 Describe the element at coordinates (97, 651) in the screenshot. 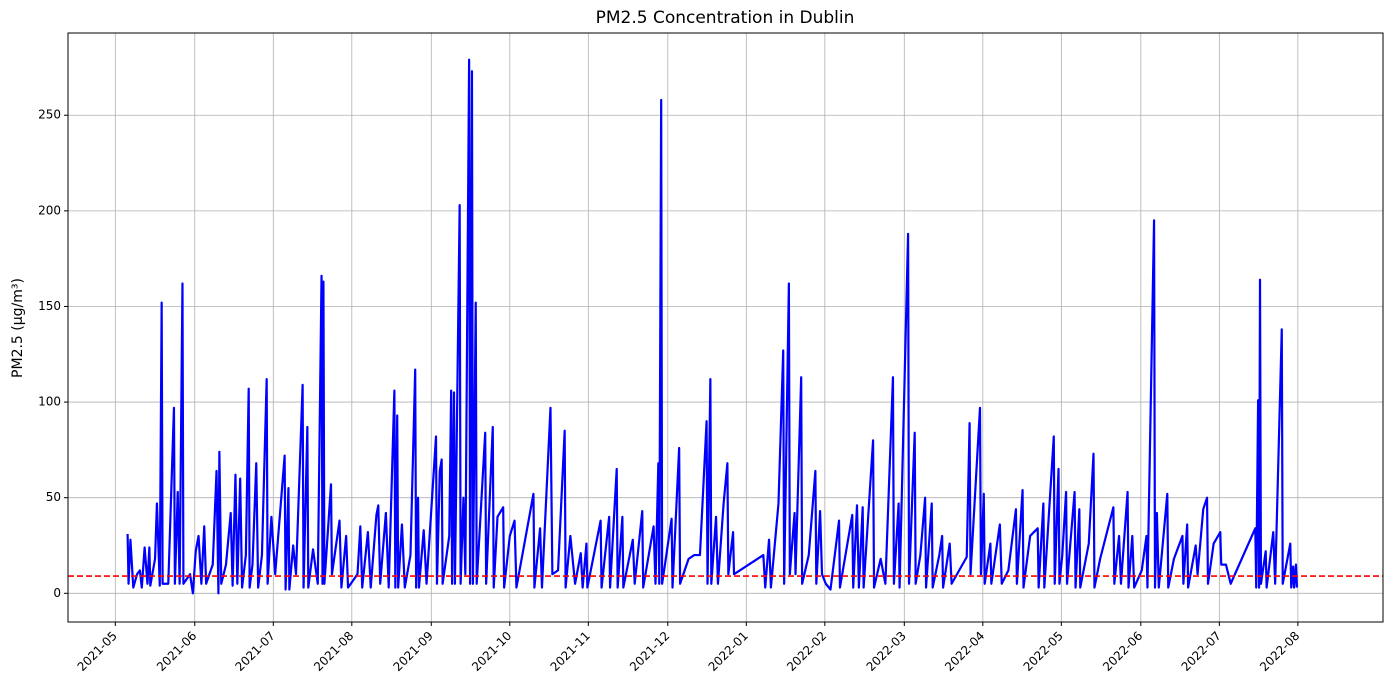

I see `x-tick-label: 2021-05` at that location.